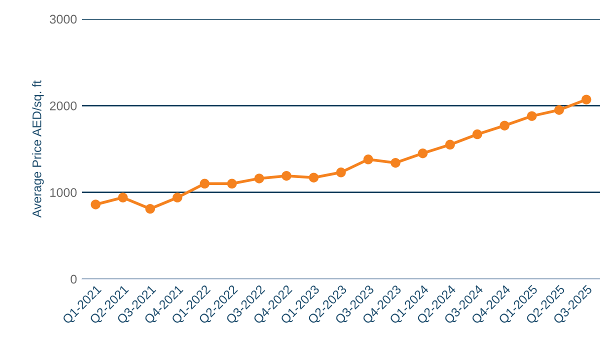 This screenshot has height=347, width=600. I want to click on y-tick-label: 3000, so click(63, 19).